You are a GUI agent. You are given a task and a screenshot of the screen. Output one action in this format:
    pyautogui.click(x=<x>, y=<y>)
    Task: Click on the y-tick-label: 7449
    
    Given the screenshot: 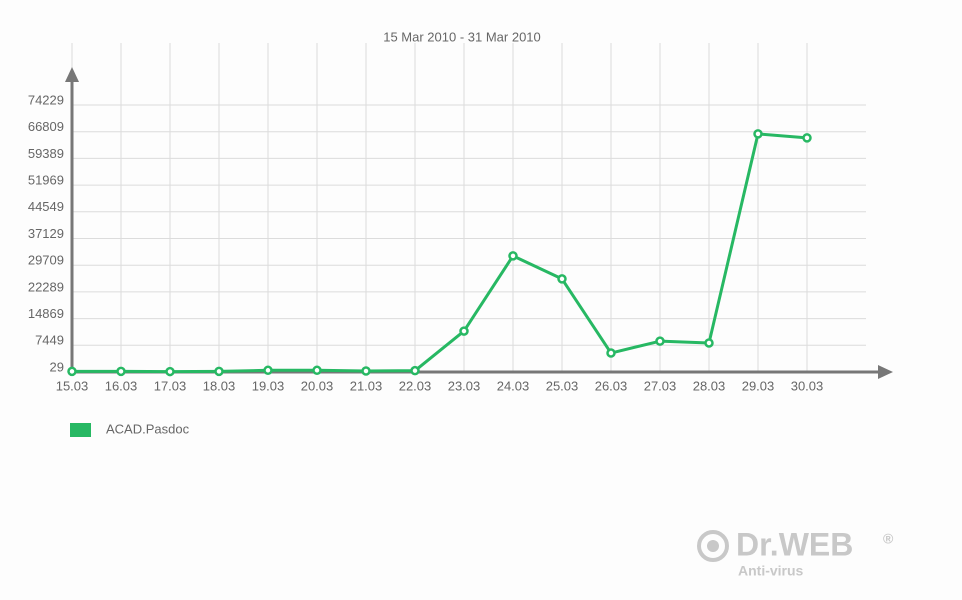 What is the action you would take?
    pyautogui.click(x=49, y=340)
    